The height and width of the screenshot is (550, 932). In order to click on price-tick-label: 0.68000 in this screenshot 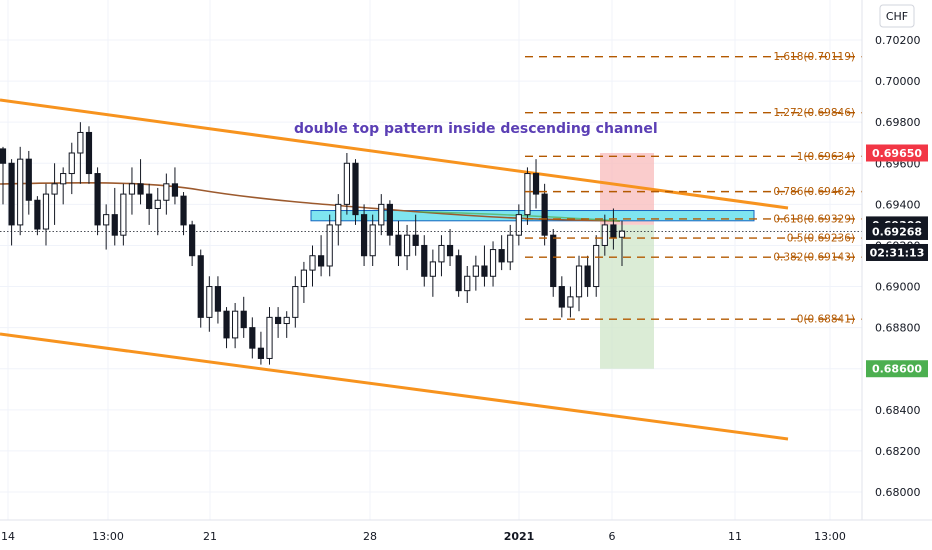, I will do `click(898, 492)`.